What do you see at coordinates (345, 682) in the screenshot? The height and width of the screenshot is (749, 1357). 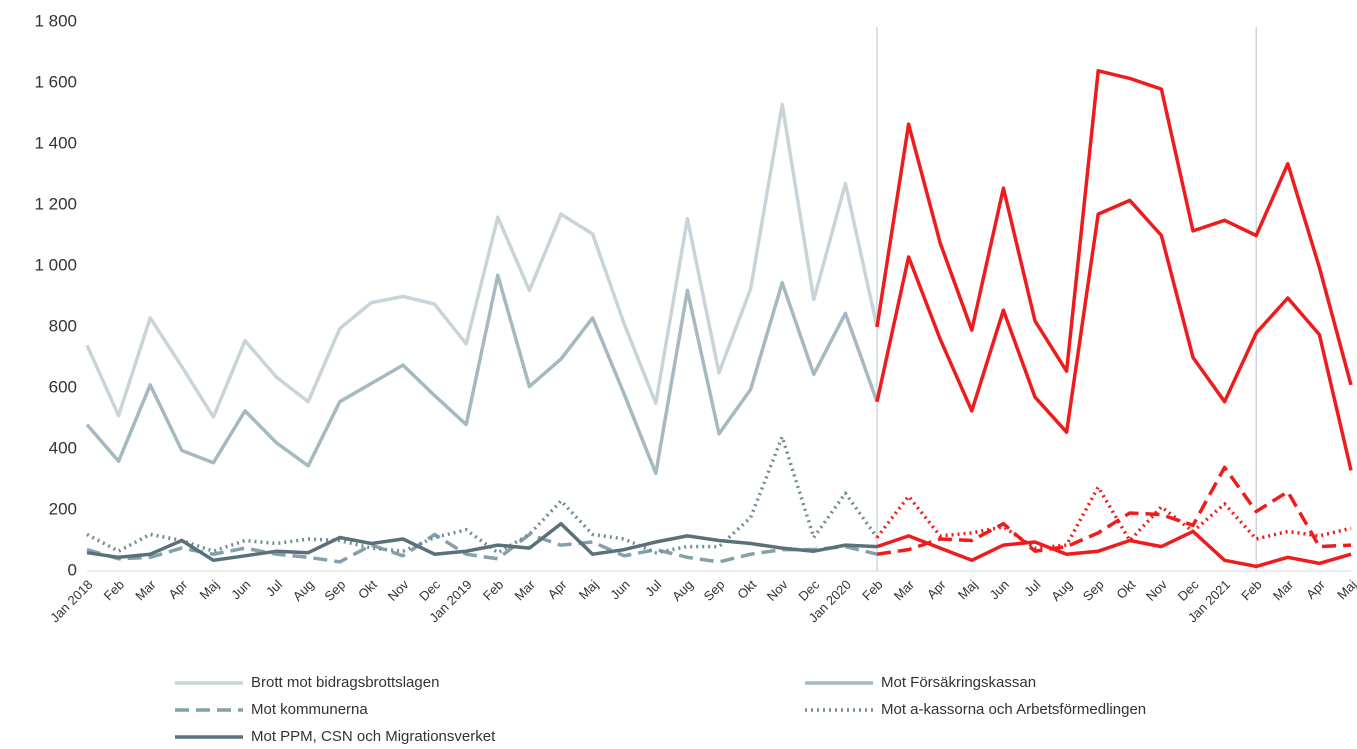 I see `legend-label: Brott mot bidragsbrottslagen` at bounding box center [345, 682].